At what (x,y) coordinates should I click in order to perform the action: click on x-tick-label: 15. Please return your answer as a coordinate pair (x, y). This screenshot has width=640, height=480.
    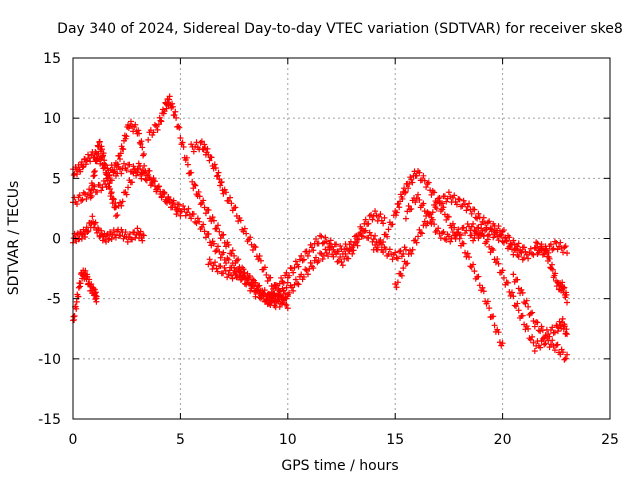
    Looking at the image, I should click on (395, 440).